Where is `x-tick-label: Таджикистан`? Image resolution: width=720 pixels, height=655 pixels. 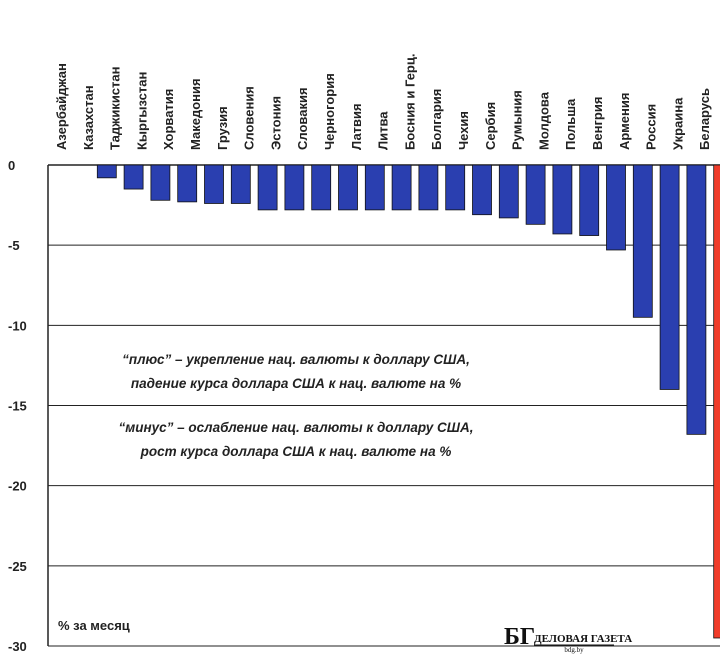 x-tick-label: Таджикистан is located at coordinates (115, 108).